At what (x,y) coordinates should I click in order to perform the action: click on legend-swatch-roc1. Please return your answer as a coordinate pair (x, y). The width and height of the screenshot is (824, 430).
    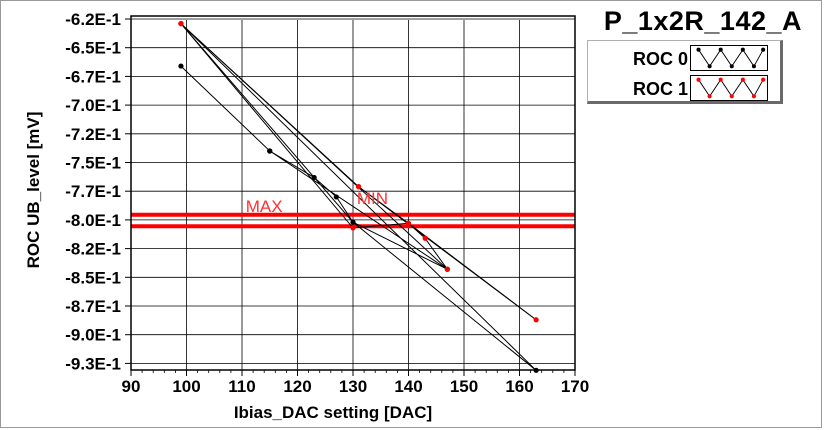
    Looking at the image, I should click on (729, 88).